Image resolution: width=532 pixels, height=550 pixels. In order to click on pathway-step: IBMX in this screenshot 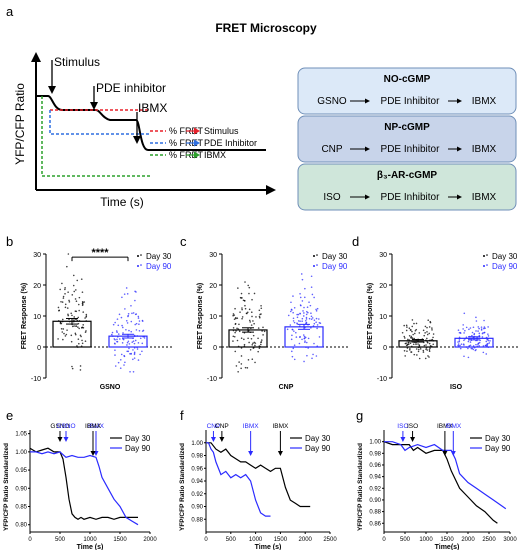, I will do `click(484, 101)`.